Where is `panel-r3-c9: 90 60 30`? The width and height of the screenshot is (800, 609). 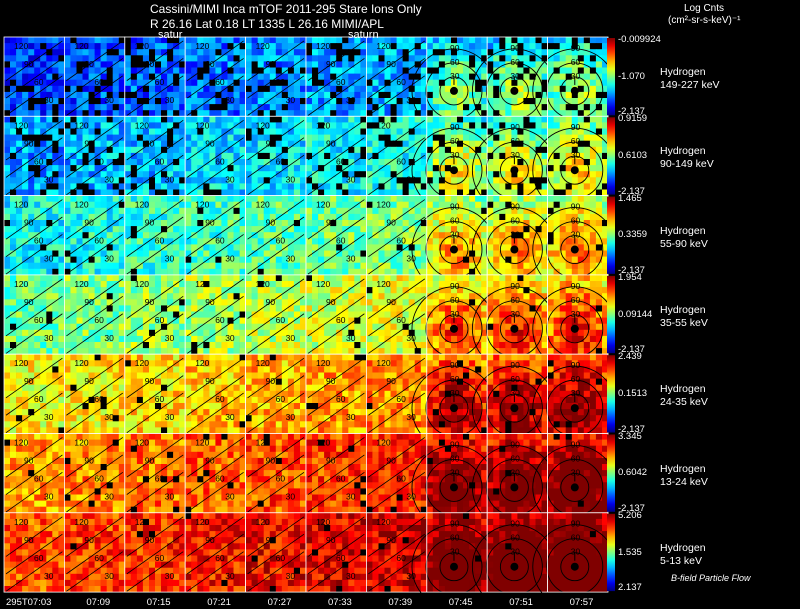
panel-r3-c9: 90 60 30 is located at coordinates (575, 323).